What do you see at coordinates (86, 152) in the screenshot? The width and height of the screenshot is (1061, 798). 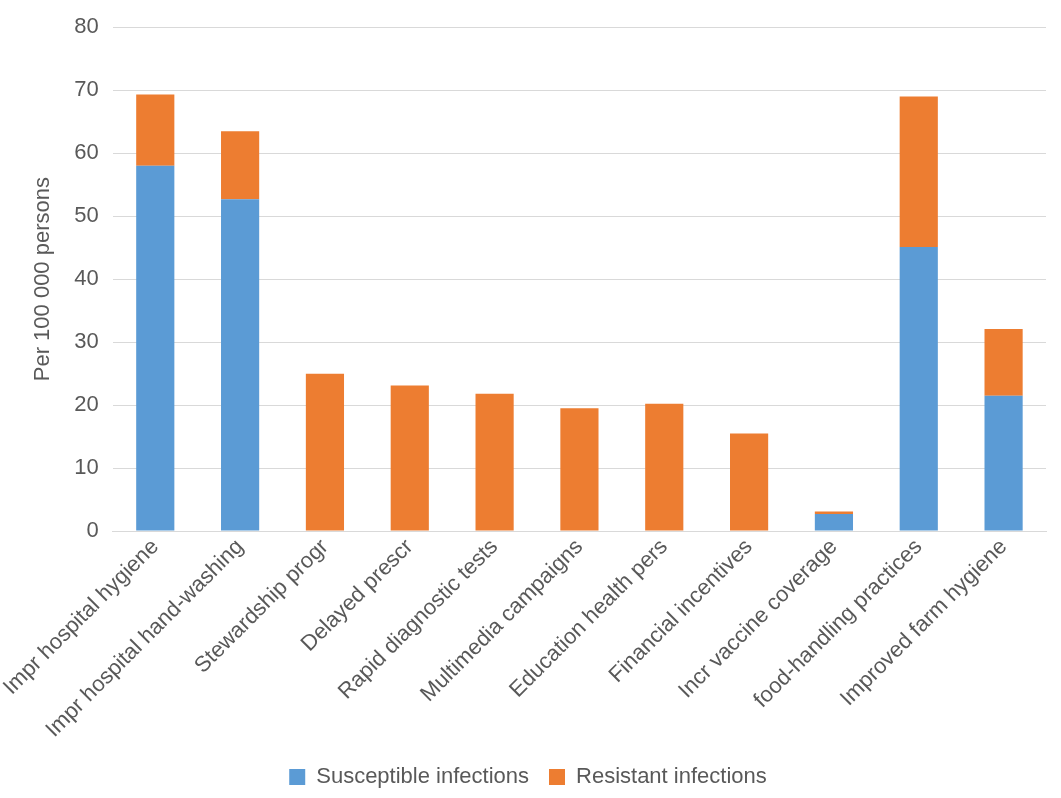 I see `y-tick-label: 60` at bounding box center [86, 152].